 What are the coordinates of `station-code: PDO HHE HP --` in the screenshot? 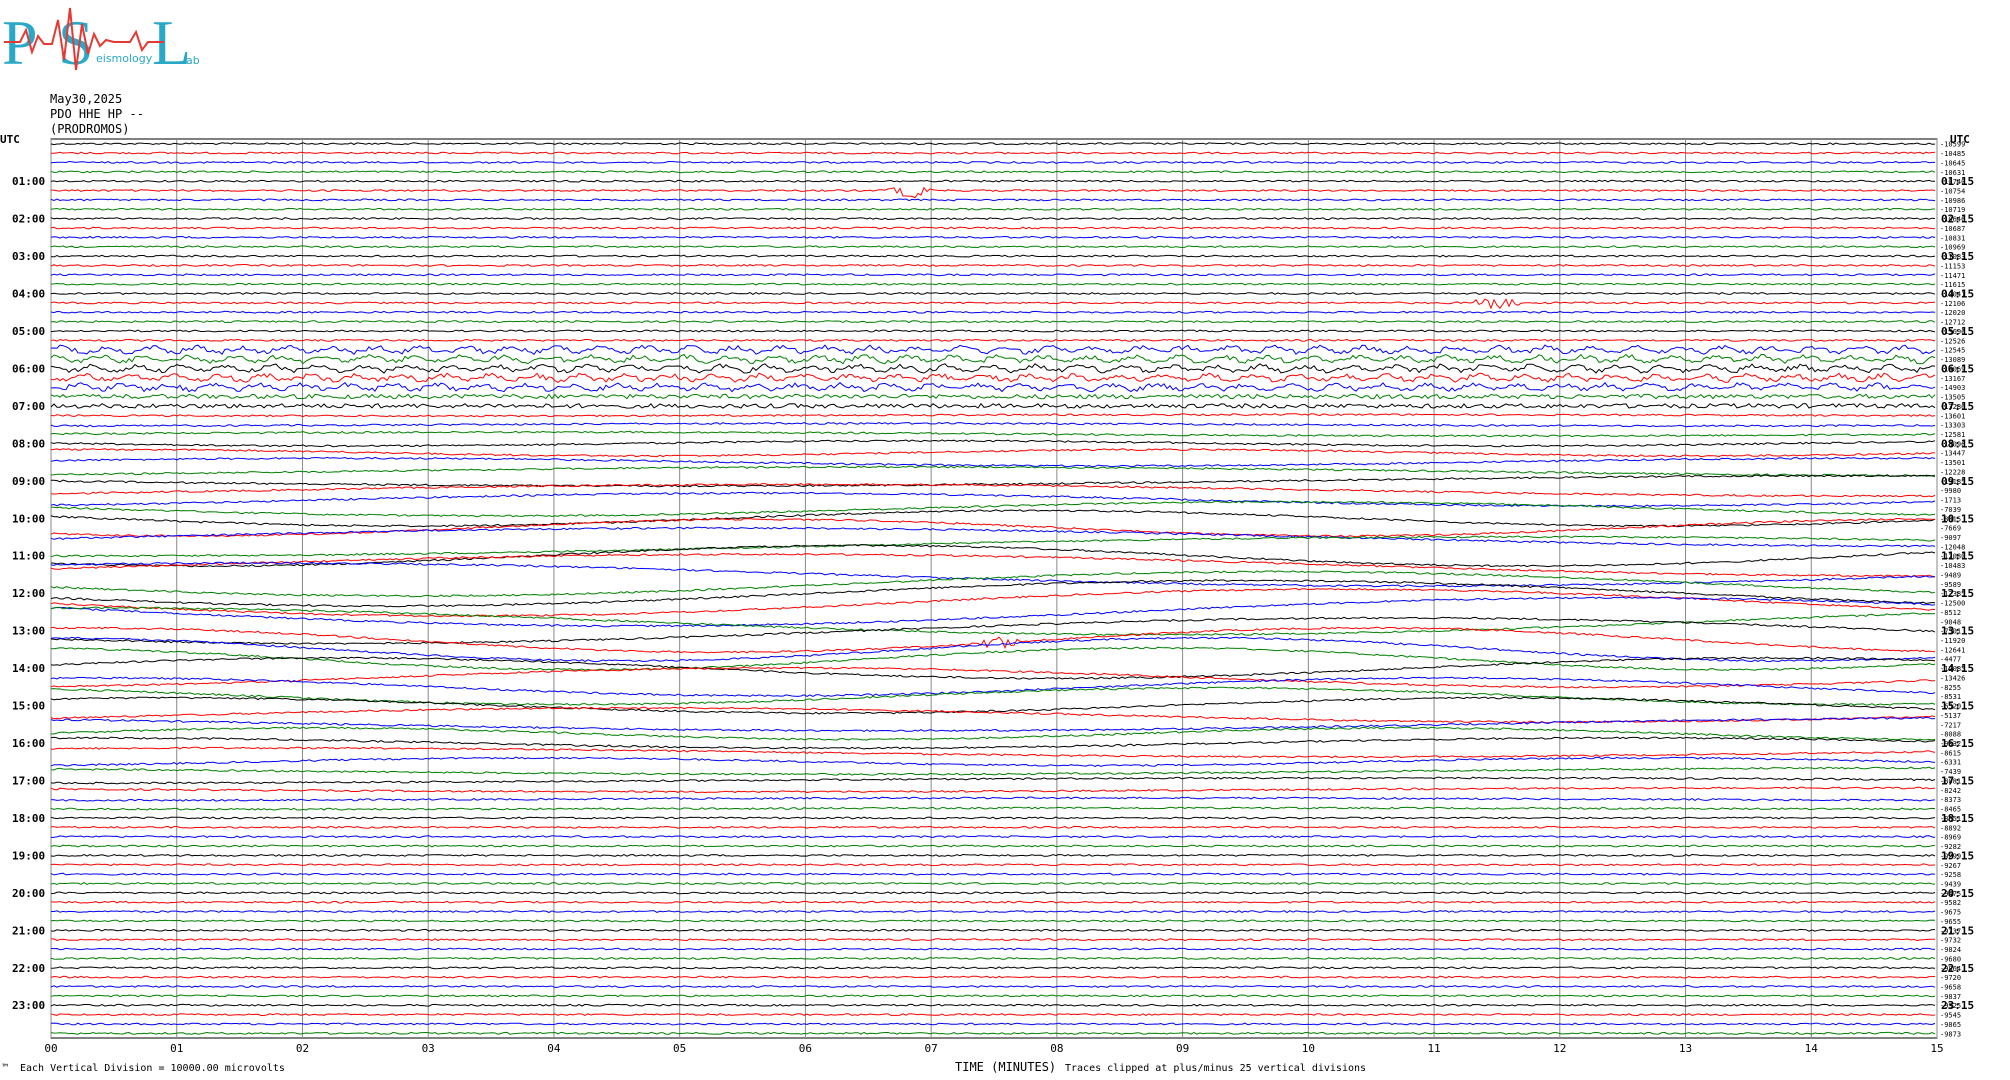 It's located at (97, 114).